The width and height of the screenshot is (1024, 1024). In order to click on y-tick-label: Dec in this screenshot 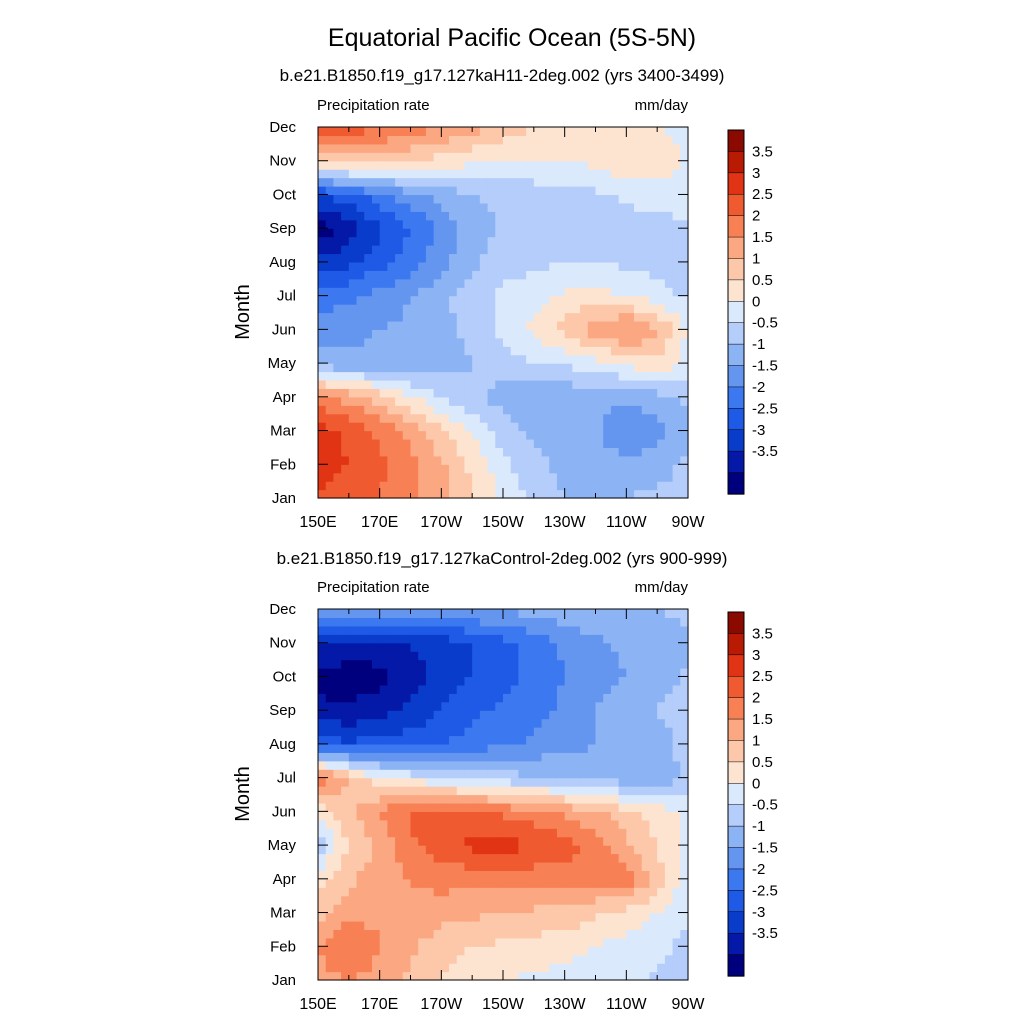, I will do `click(282, 609)`.